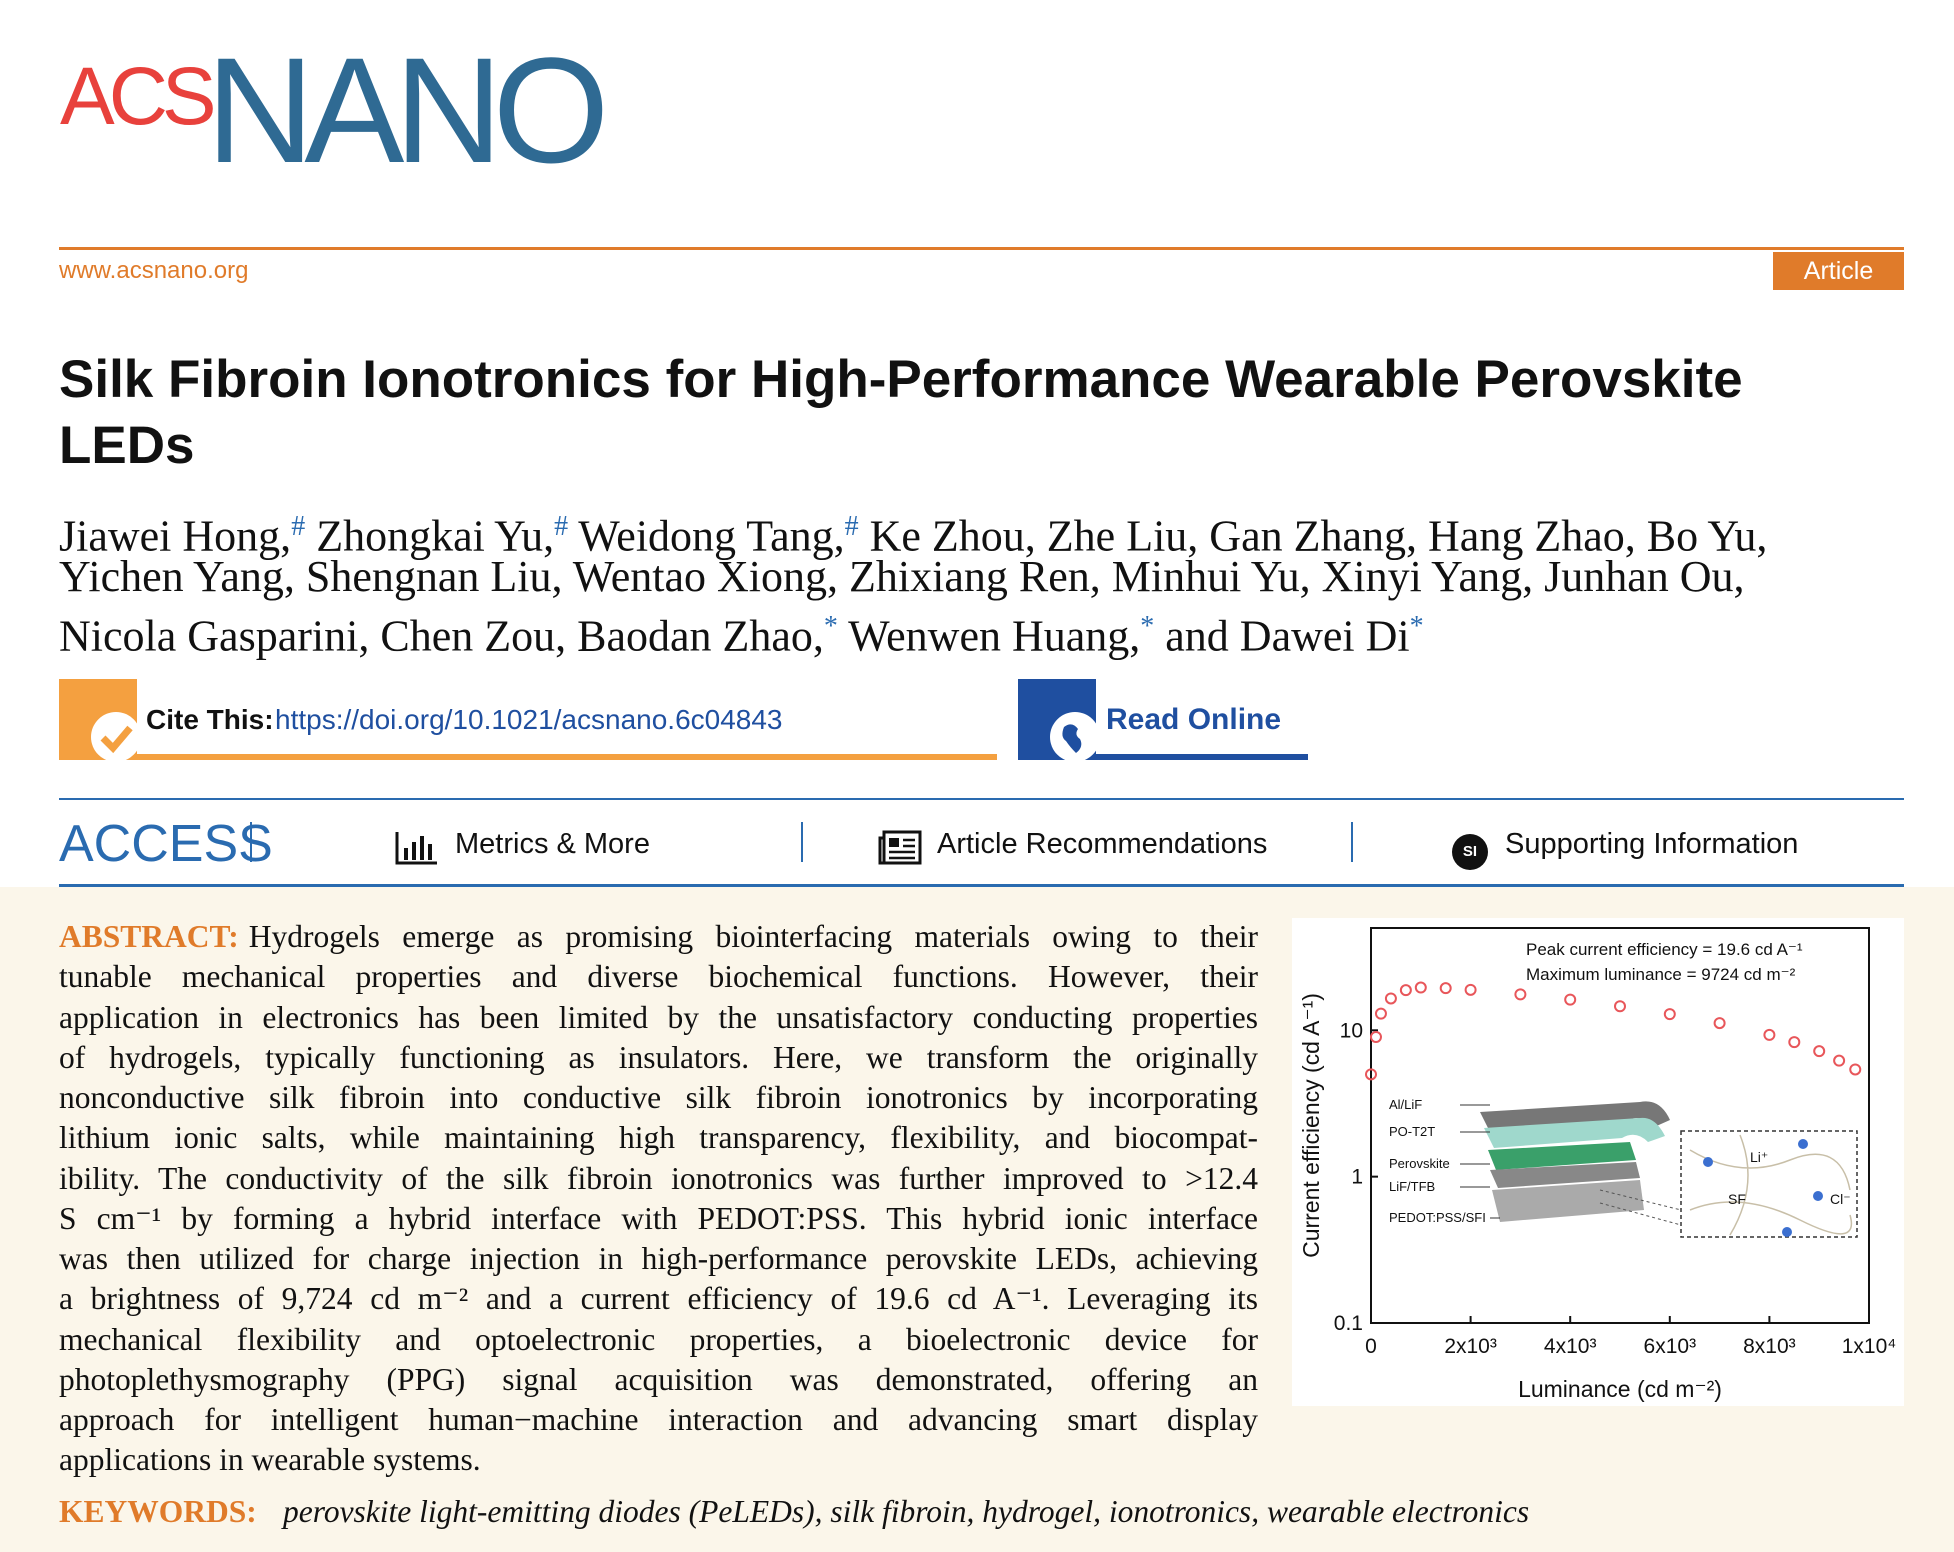 This screenshot has height=1552, width=1954. I want to click on cite-label: Cite This:, so click(210, 719).